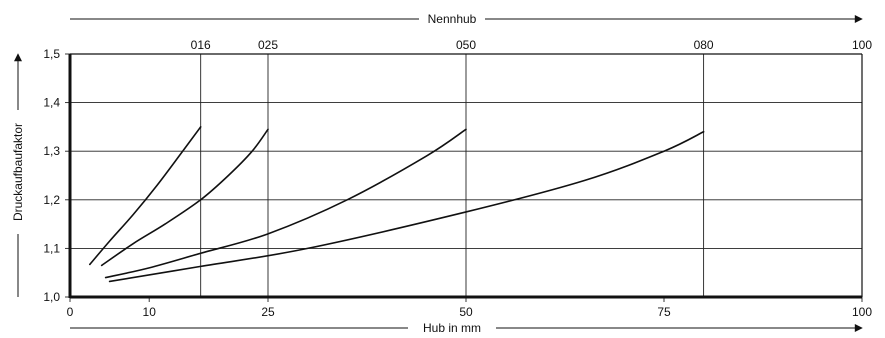 The width and height of the screenshot is (885, 338). What do you see at coordinates (268, 312) in the screenshot?
I see `x-tick-label: 25` at bounding box center [268, 312].